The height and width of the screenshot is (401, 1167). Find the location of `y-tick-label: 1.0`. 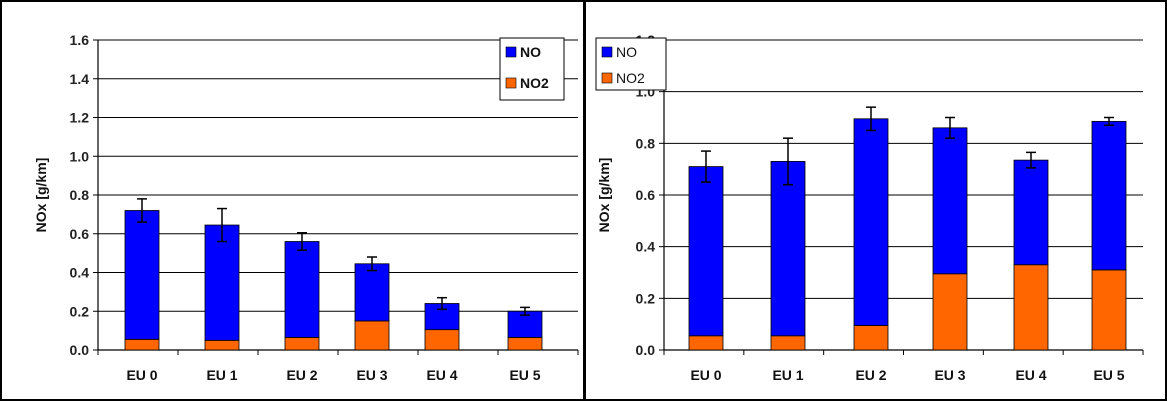

y-tick-label: 1.0 is located at coordinates (80, 156).